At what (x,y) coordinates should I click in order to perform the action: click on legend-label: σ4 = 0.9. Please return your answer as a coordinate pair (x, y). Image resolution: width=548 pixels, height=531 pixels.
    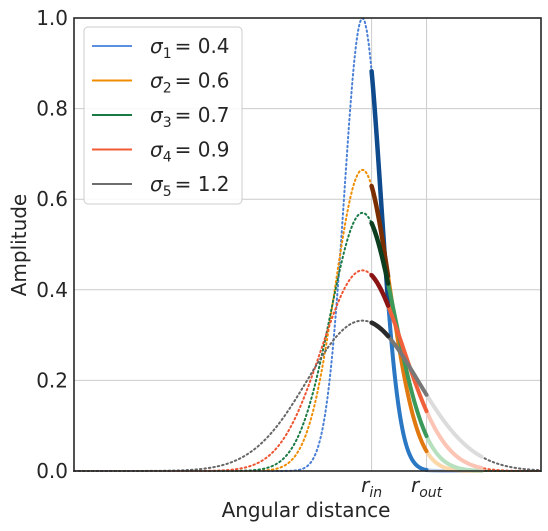
    Looking at the image, I should click on (190, 152).